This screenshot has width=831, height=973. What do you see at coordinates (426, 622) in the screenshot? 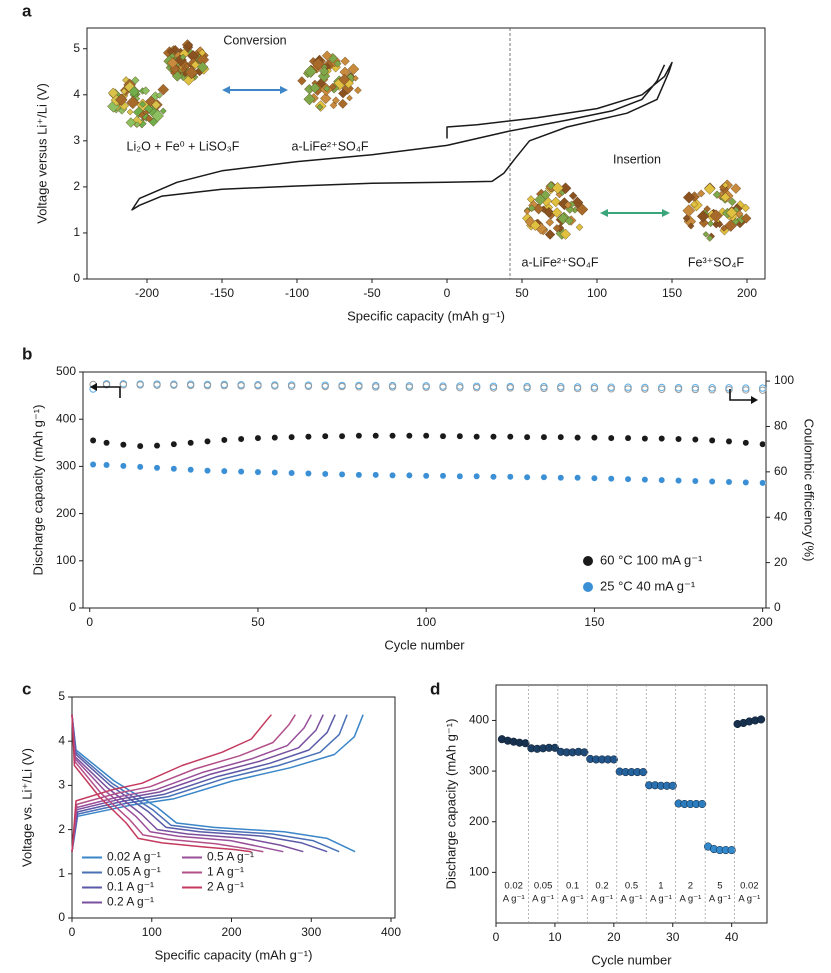
I see `x-tick-label: 100` at bounding box center [426, 622].